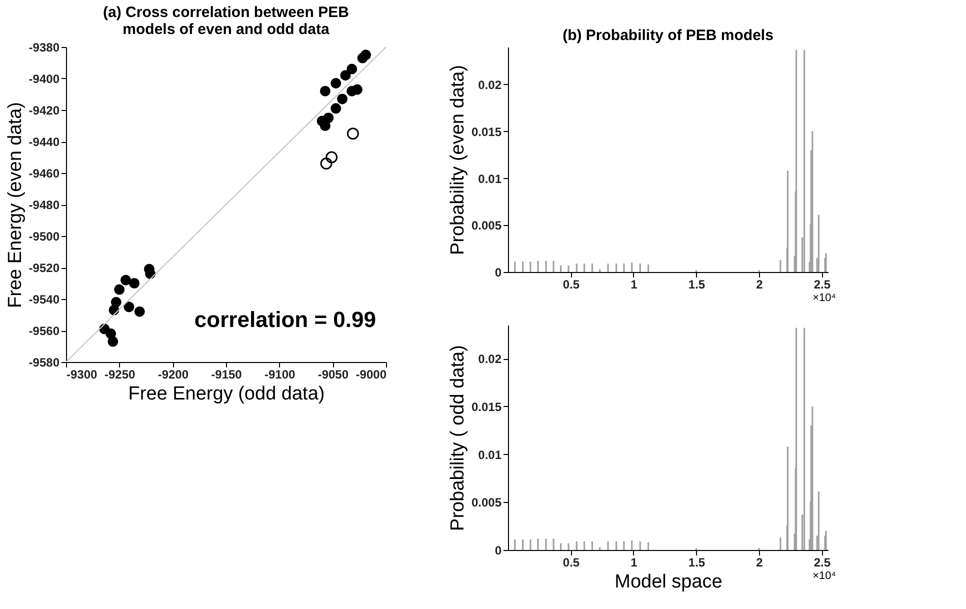  I want to click on y-tick-label: -9540, so click(44, 299).